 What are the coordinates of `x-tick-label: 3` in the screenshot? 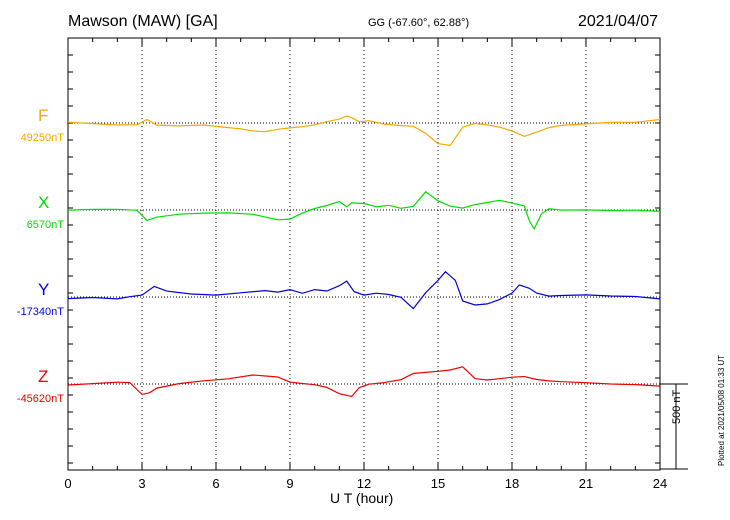 It's located at (141, 483).